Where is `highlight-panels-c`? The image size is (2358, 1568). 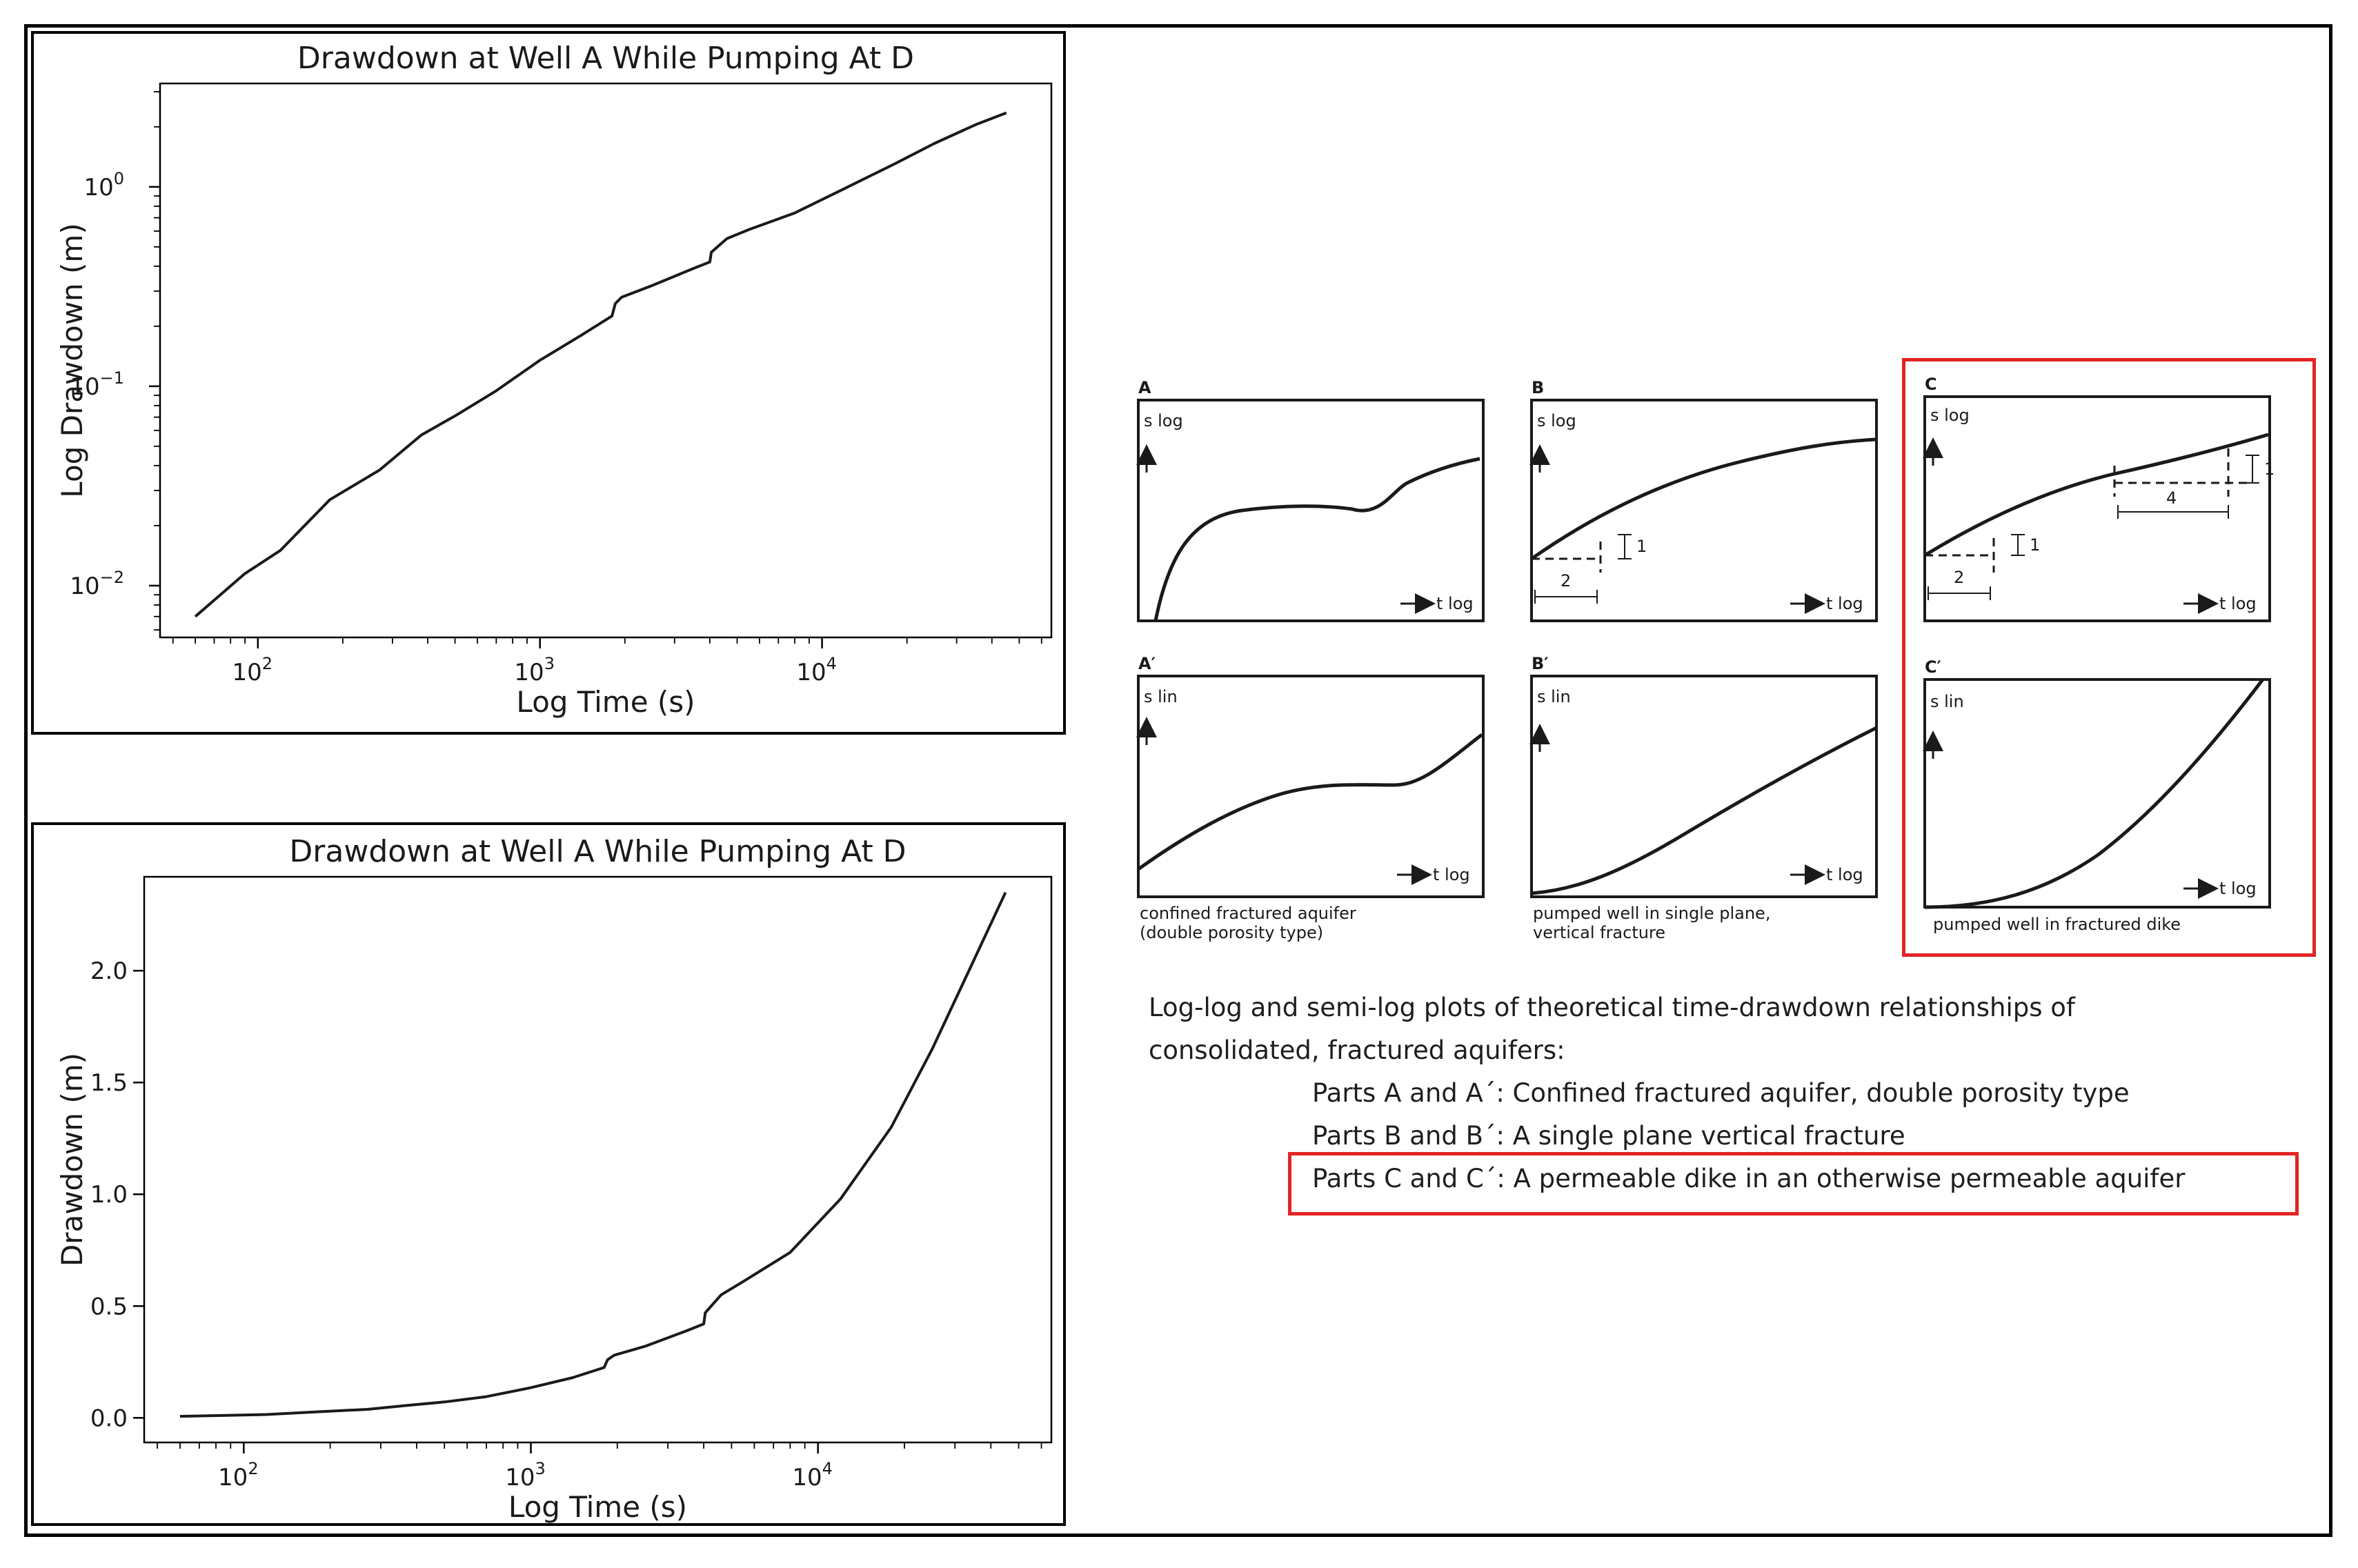
highlight-panels-c is located at coordinates (2109, 657).